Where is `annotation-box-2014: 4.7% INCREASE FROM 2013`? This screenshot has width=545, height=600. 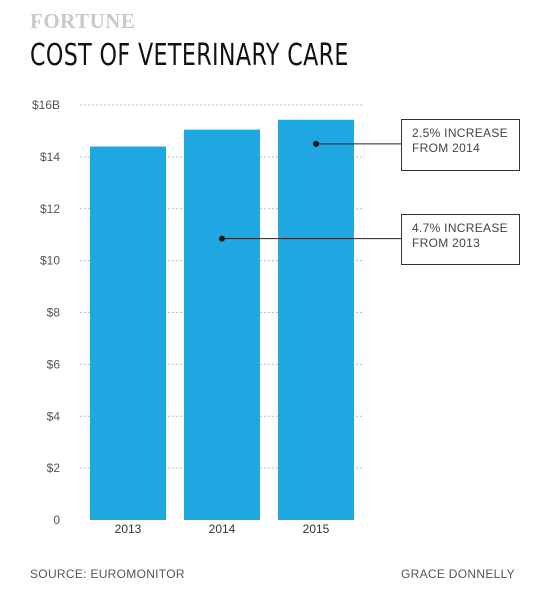 annotation-box-2014: 4.7% INCREASE FROM 2013 is located at coordinates (460, 239).